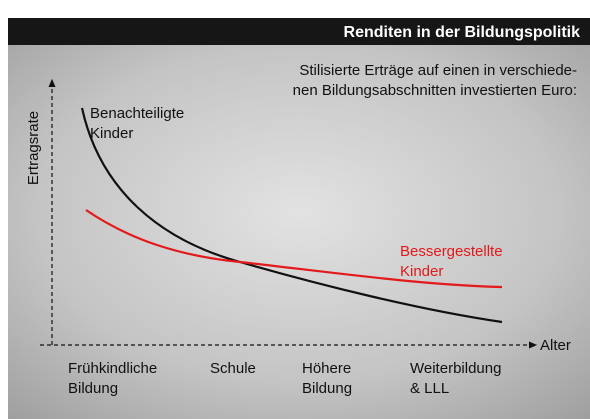 The image size is (590, 419). I want to click on header-bar, so click(299, 31).